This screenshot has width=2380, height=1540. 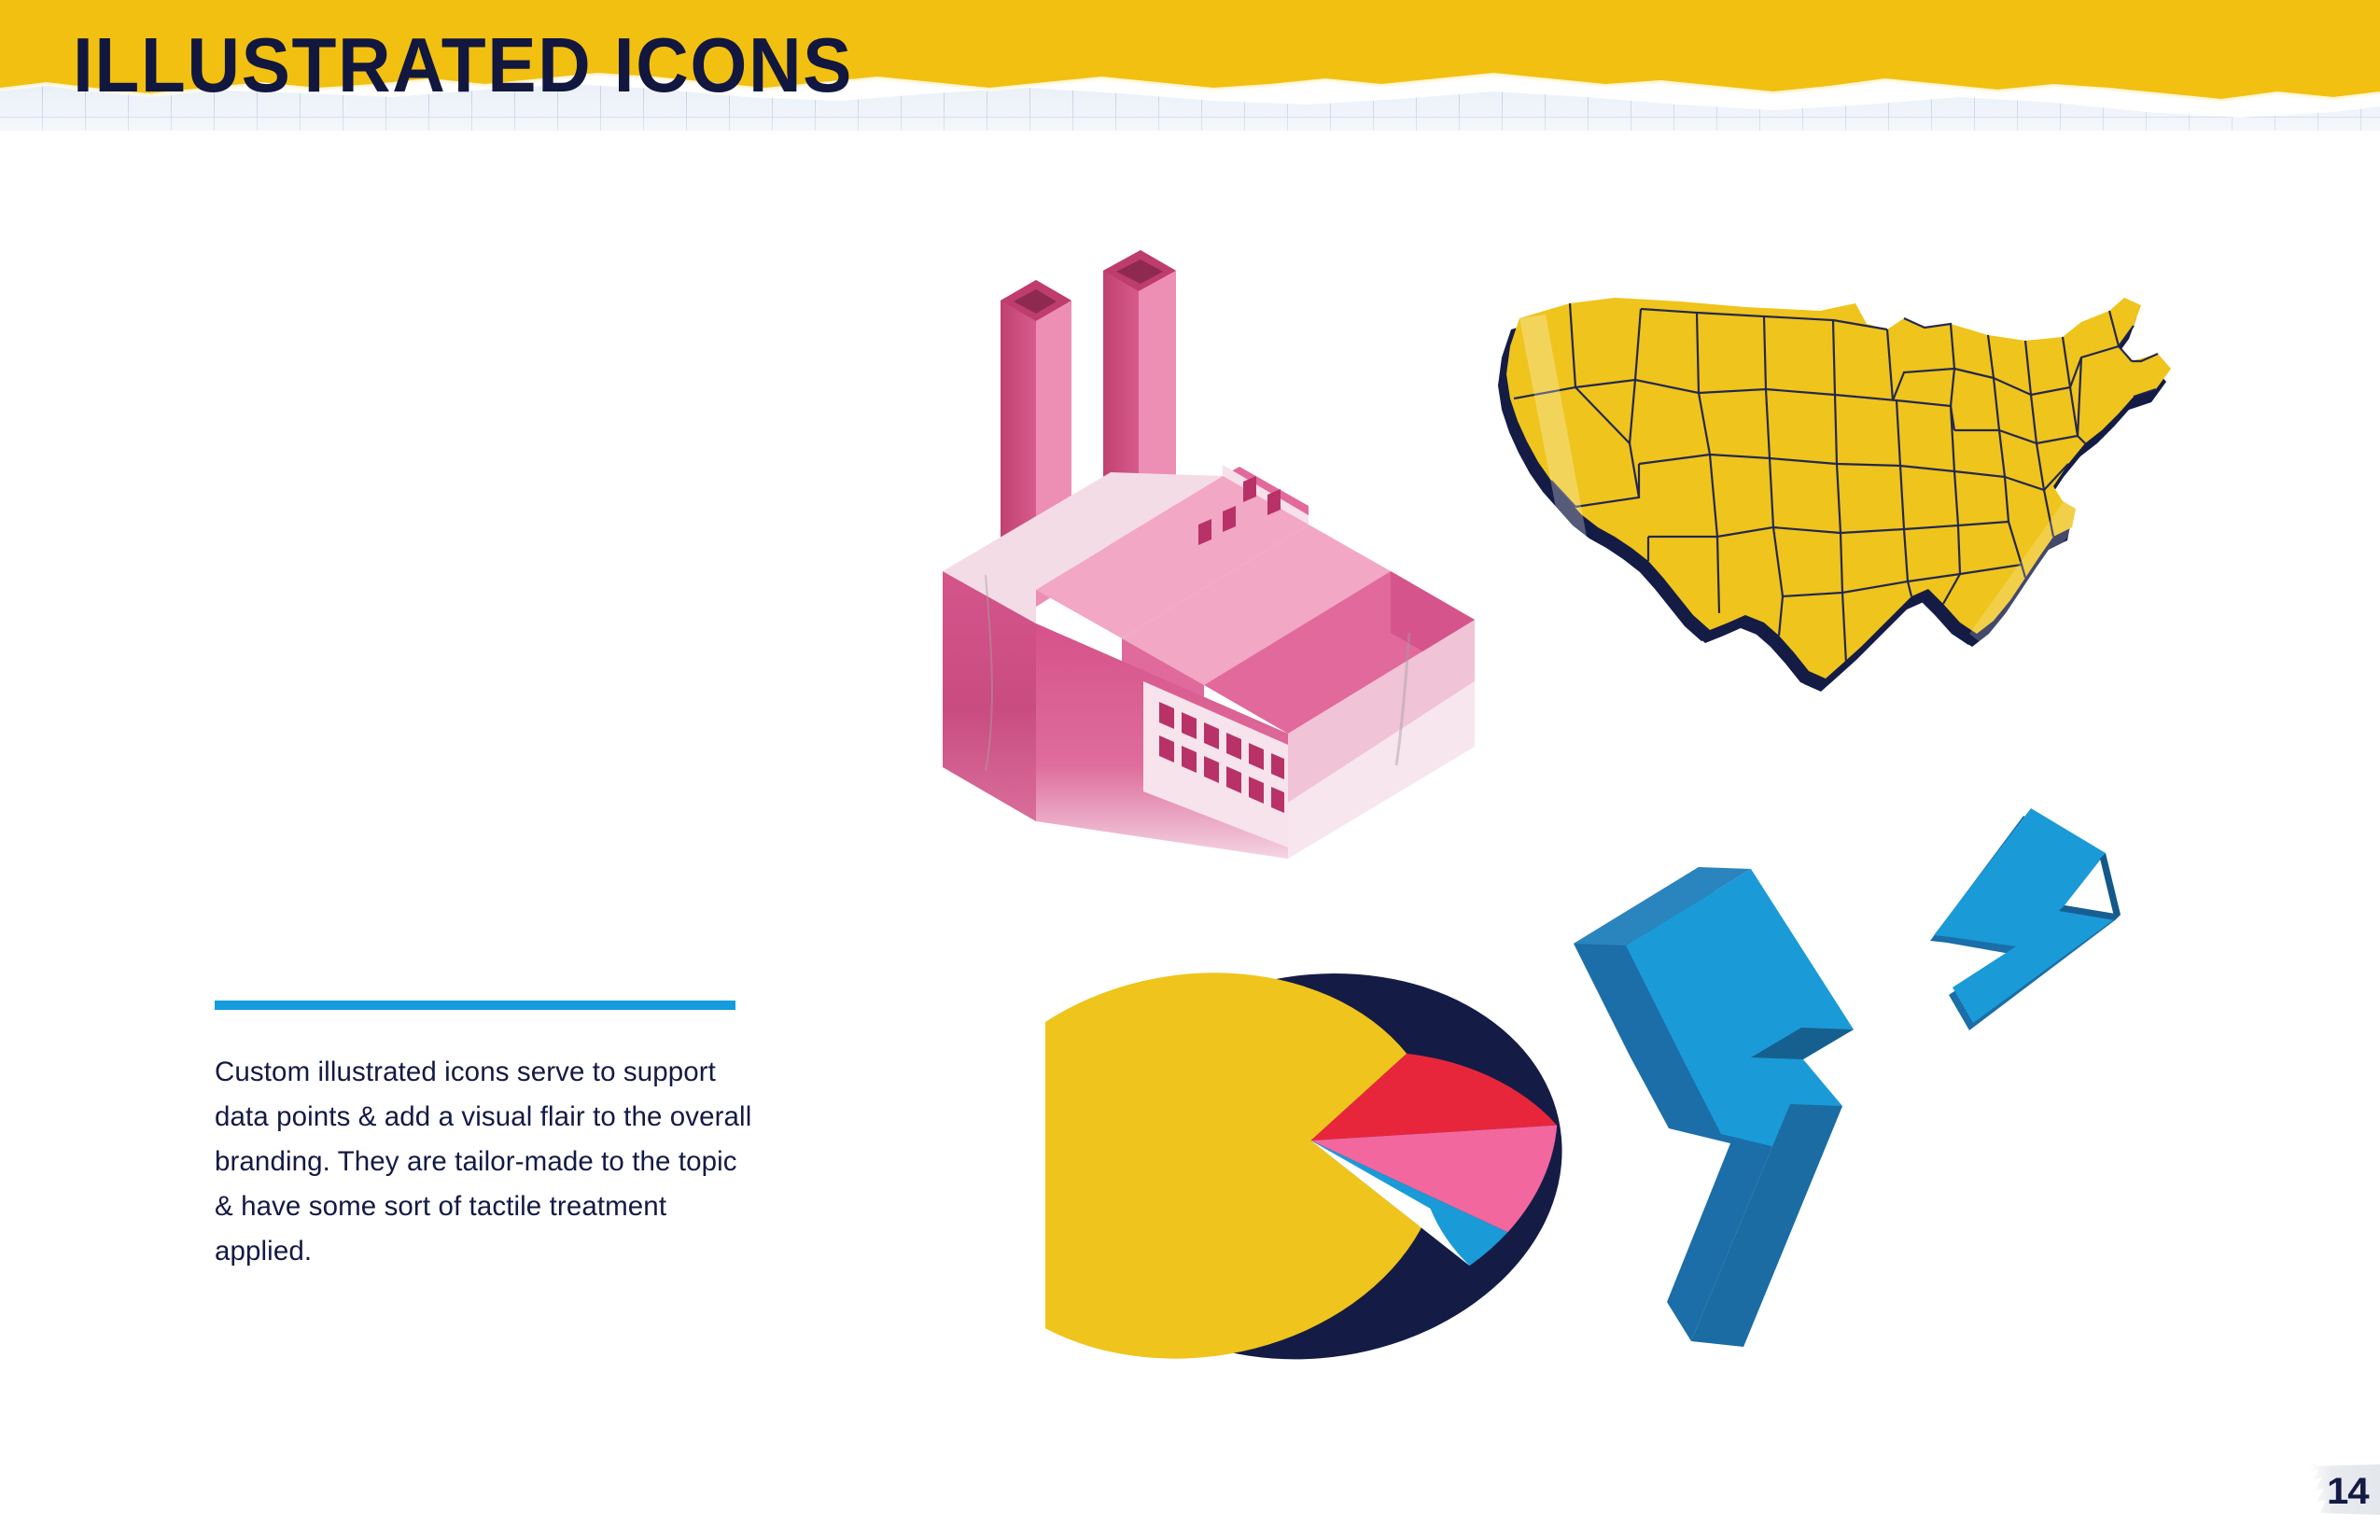 I want to click on accent-rule, so click(x=475, y=1005).